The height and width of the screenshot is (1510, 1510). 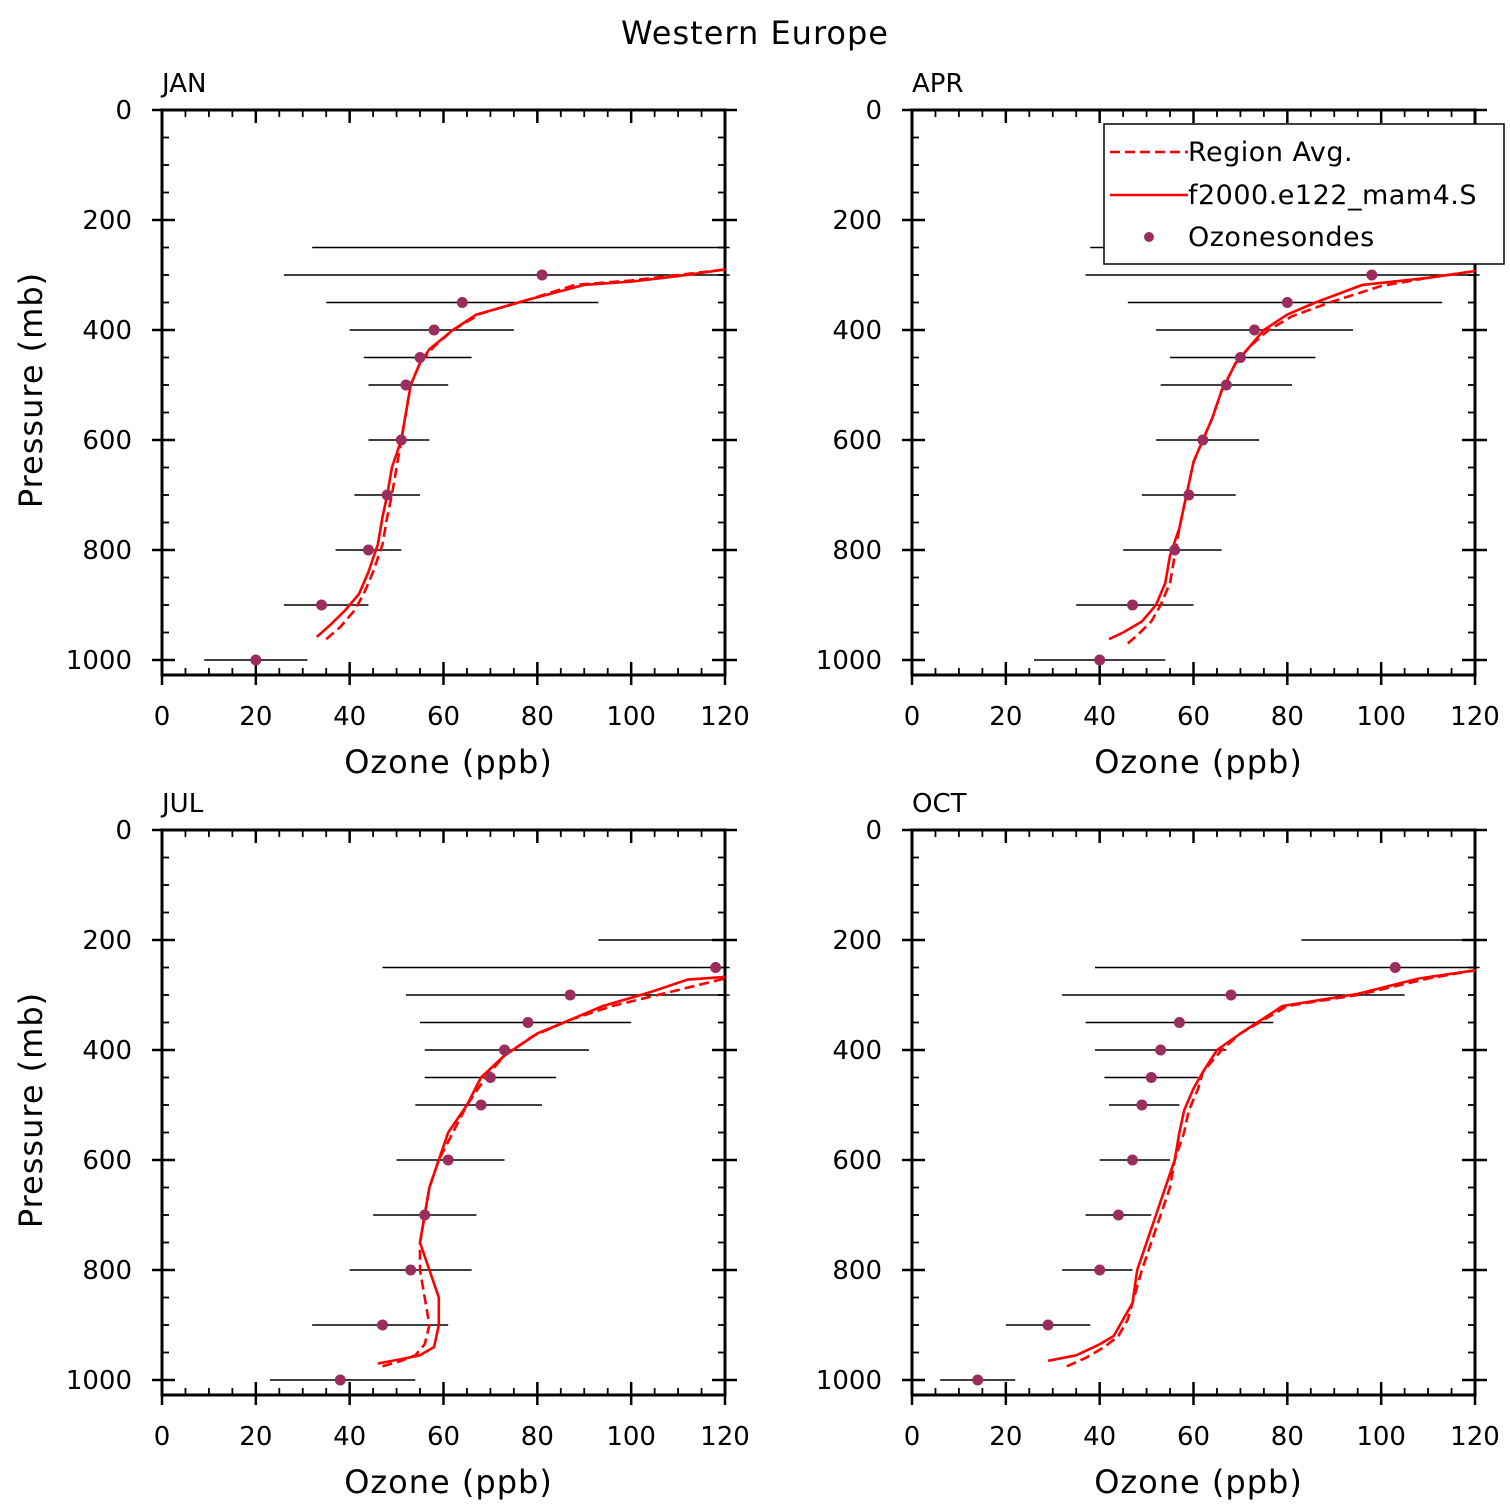 I want to click on ozonesonde-points-jul, so click(x=528, y=1174).